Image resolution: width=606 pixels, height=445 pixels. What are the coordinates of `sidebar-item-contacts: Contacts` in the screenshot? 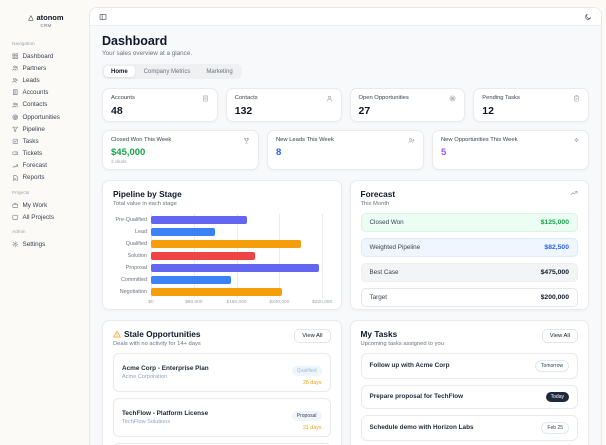 It's located at (46, 105).